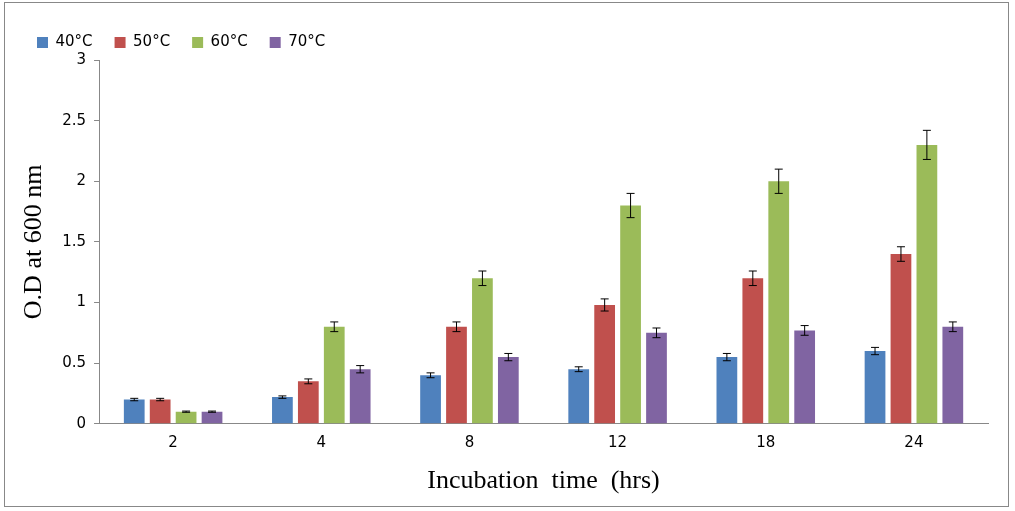  I want to click on y-tick-label: 1.5, so click(74, 240).